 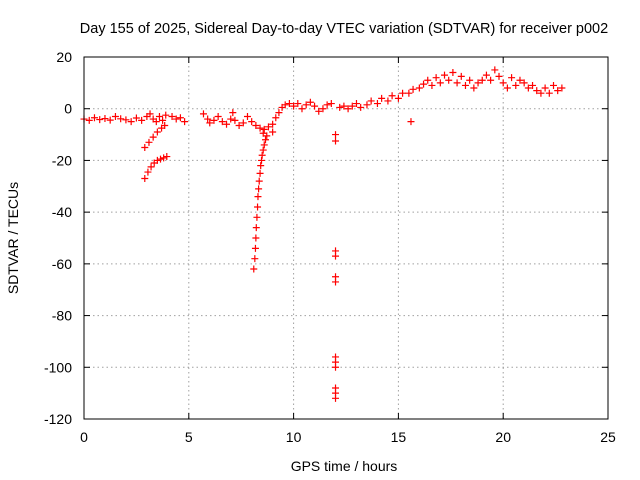 What do you see at coordinates (62, 264) in the screenshot?
I see `y-tick-label: -60` at bounding box center [62, 264].